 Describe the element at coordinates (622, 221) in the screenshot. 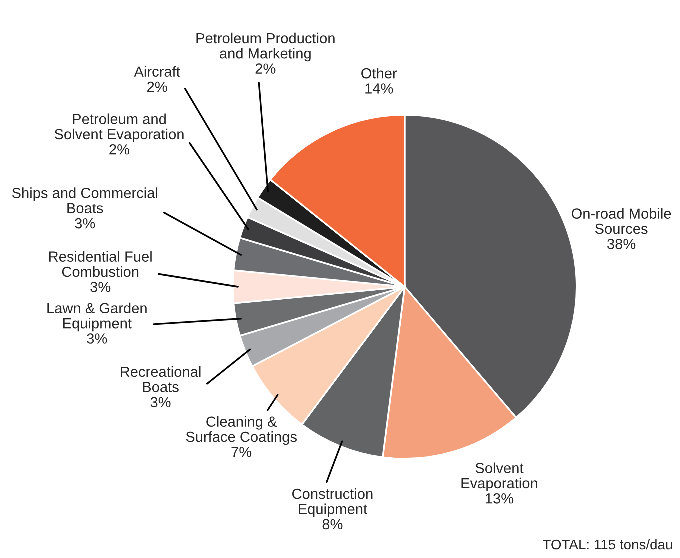

I see `slice-label: On-road Mobile Sources` at that location.